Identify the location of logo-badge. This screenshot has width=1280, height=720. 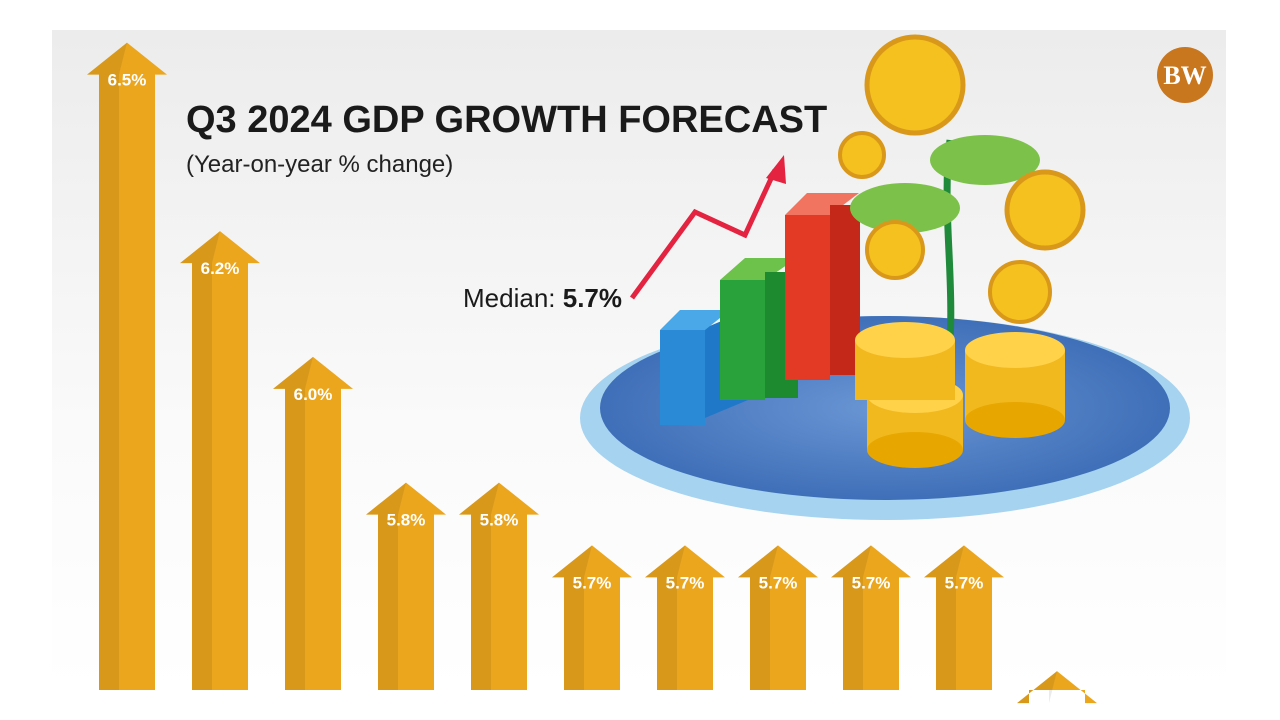
(1185, 75).